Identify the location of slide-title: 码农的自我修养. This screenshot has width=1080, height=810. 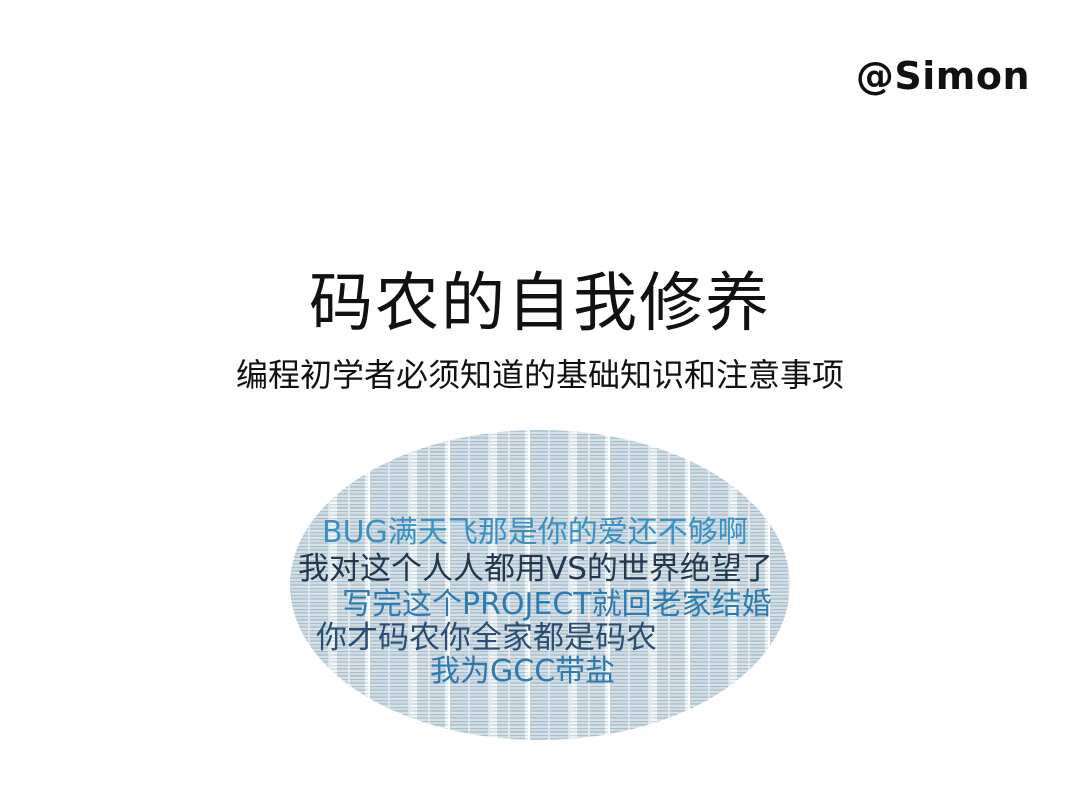
(540, 304).